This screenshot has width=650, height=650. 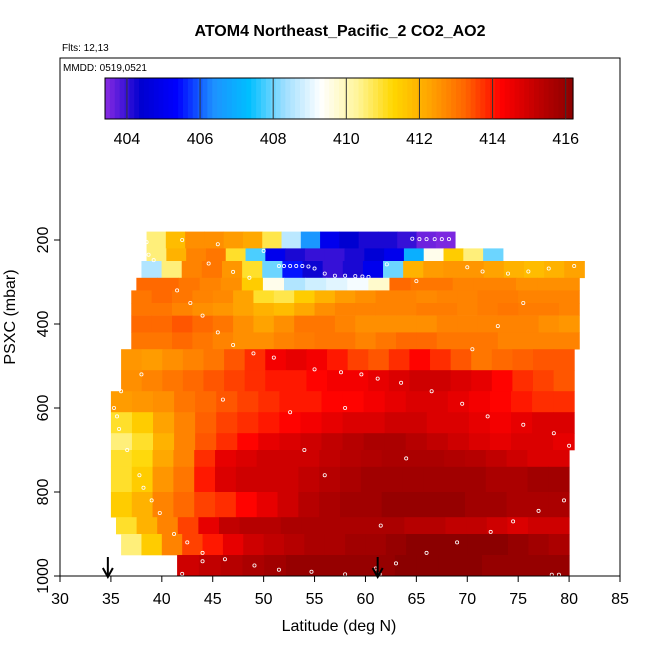 What do you see at coordinates (213, 599) in the screenshot?
I see `x-tick-label: 45` at bounding box center [213, 599].